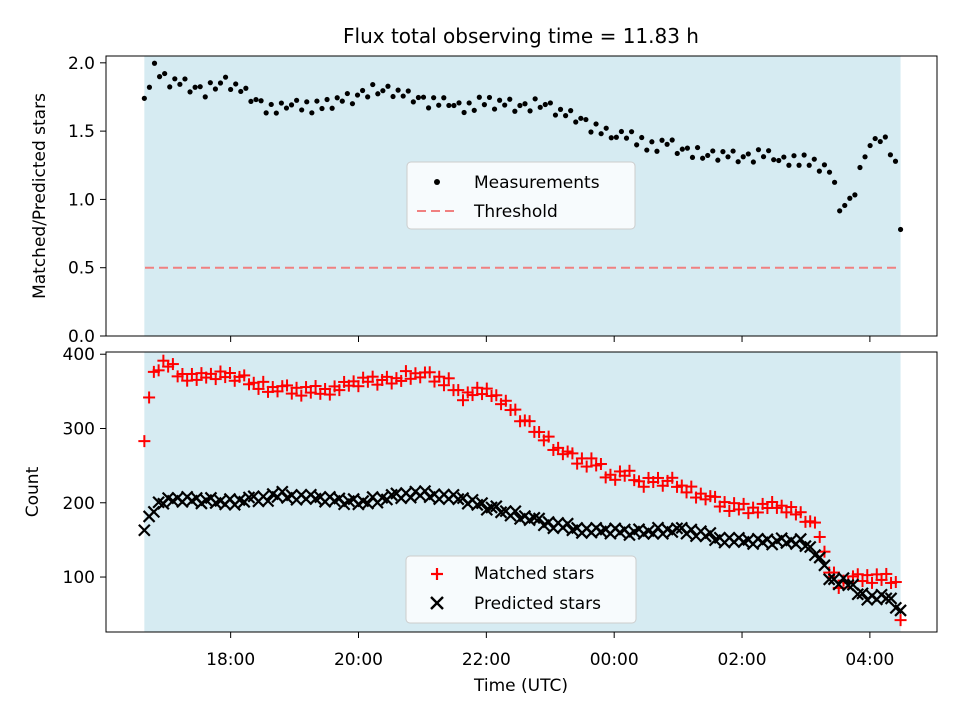 The height and width of the screenshot is (724, 960). I want to click on top-y-tick-label: 1.5, so click(81, 132).